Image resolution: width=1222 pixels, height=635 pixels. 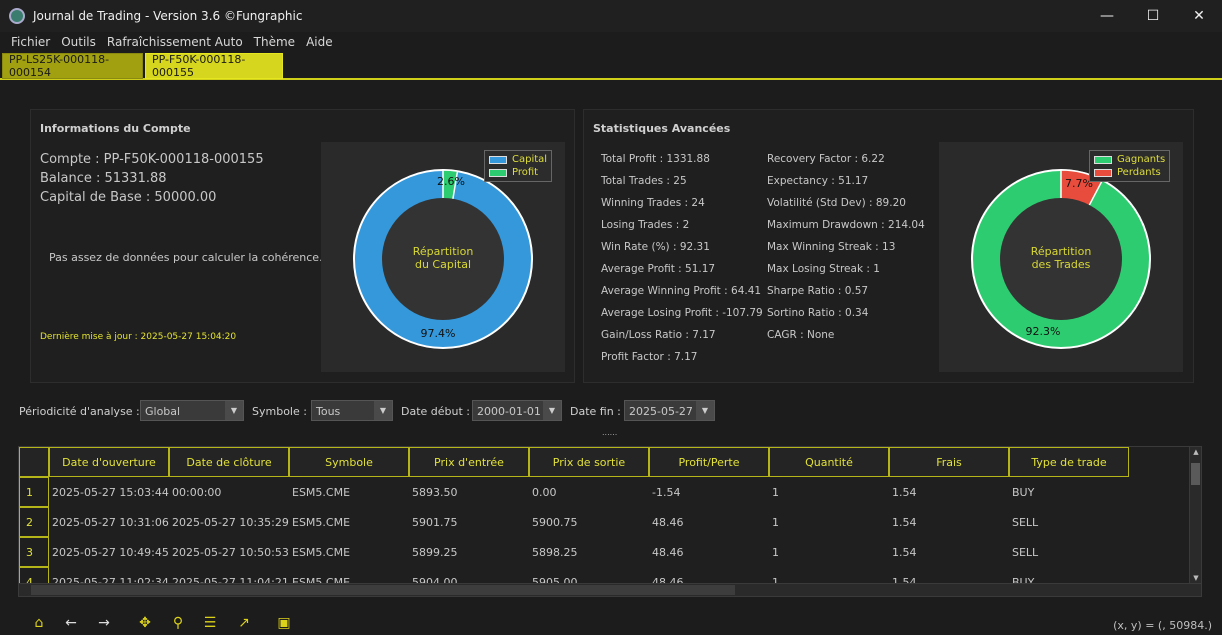 What do you see at coordinates (645, 225) in the screenshot?
I see `stat-left-3: Losing Trades : 2` at bounding box center [645, 225].